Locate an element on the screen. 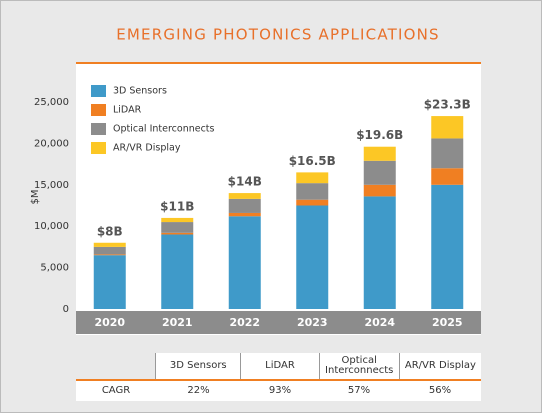 The width and height of the screenshot is (542, 413). y-tick-label: 25,000 is located at coordinates (51, 102).